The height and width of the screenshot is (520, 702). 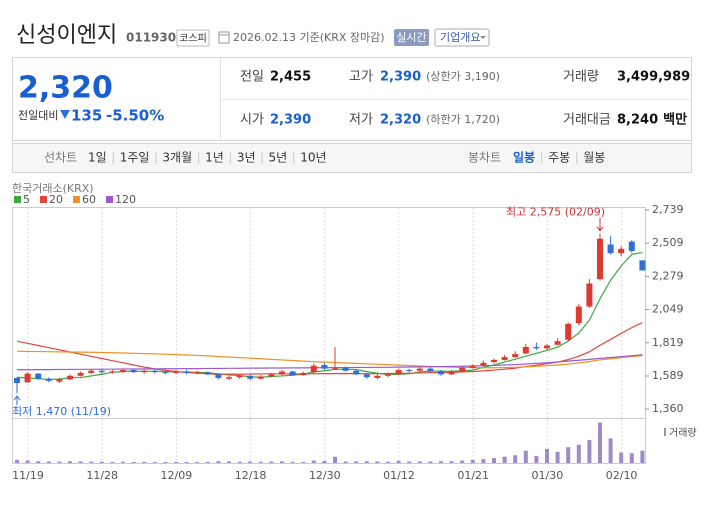 I want to click on legend-swatch, so click(x=76, y=199).